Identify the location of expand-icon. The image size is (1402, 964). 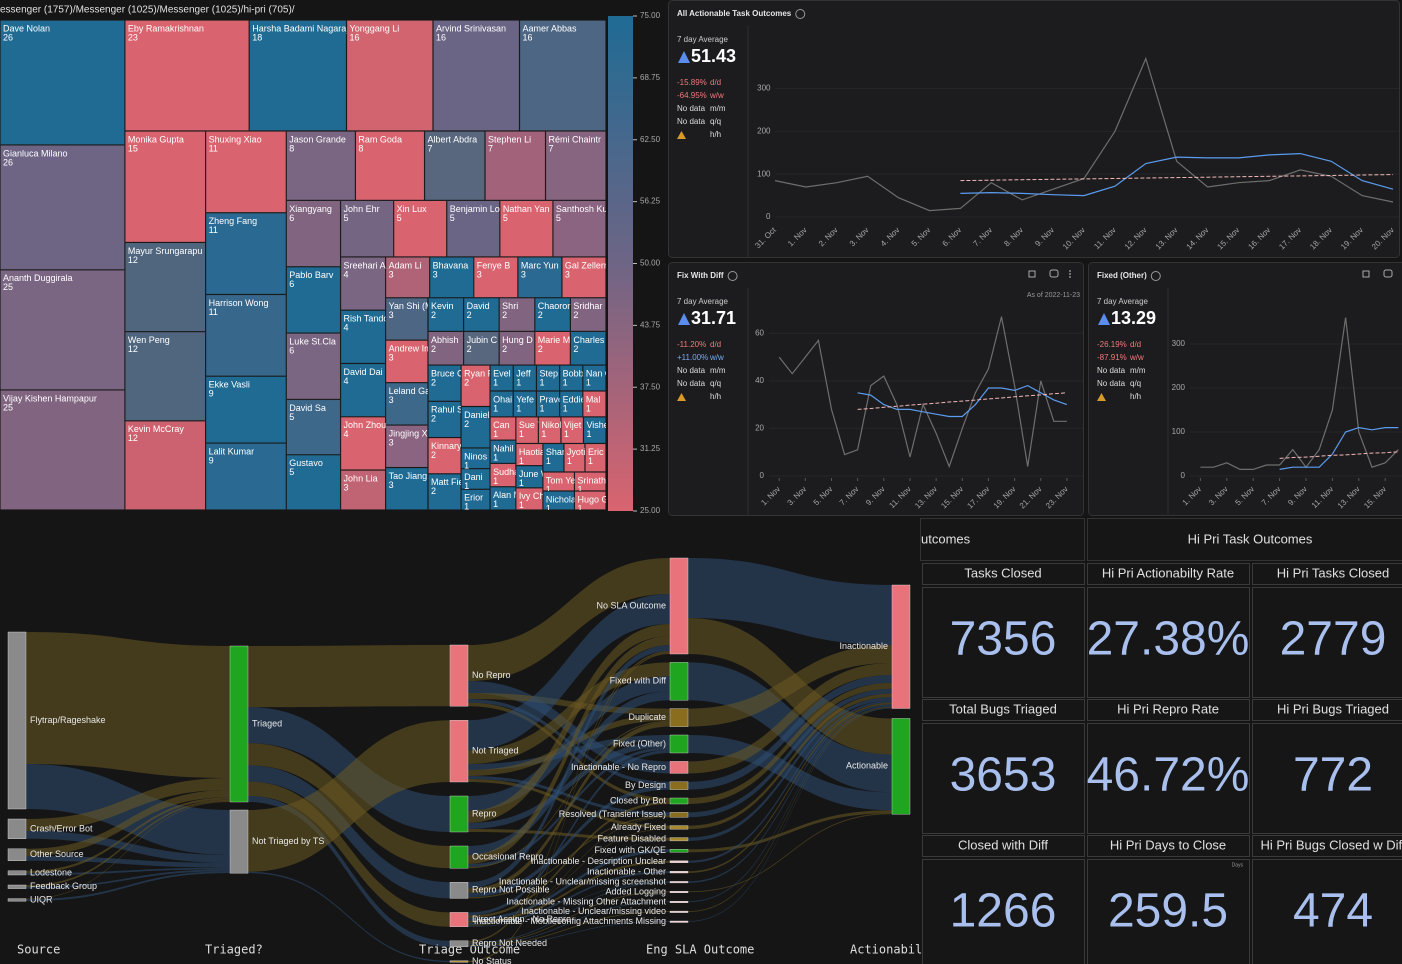
(1032, 274).